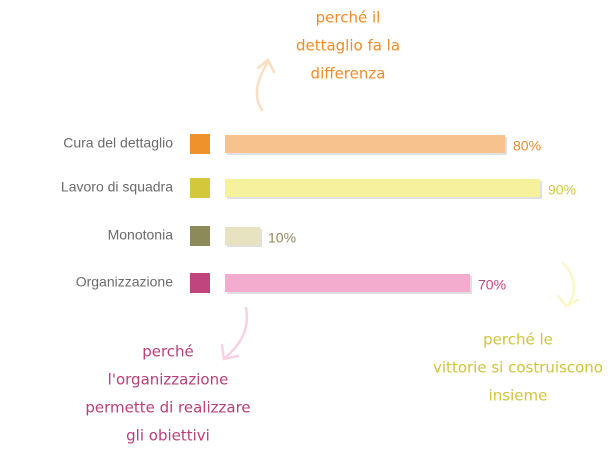 The width and height of the screenshot is (614, 449). What do you see at coordinates (167, 408) in the screenshot?
I see `annotation: permette di realizzare` at bounding box center [167, 408].